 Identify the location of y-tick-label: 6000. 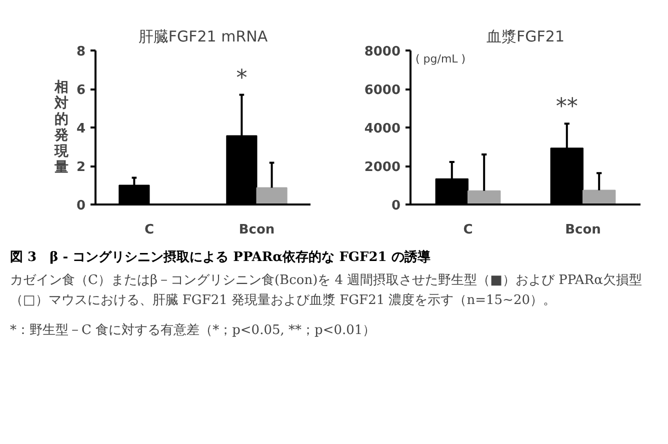
(382, 90).